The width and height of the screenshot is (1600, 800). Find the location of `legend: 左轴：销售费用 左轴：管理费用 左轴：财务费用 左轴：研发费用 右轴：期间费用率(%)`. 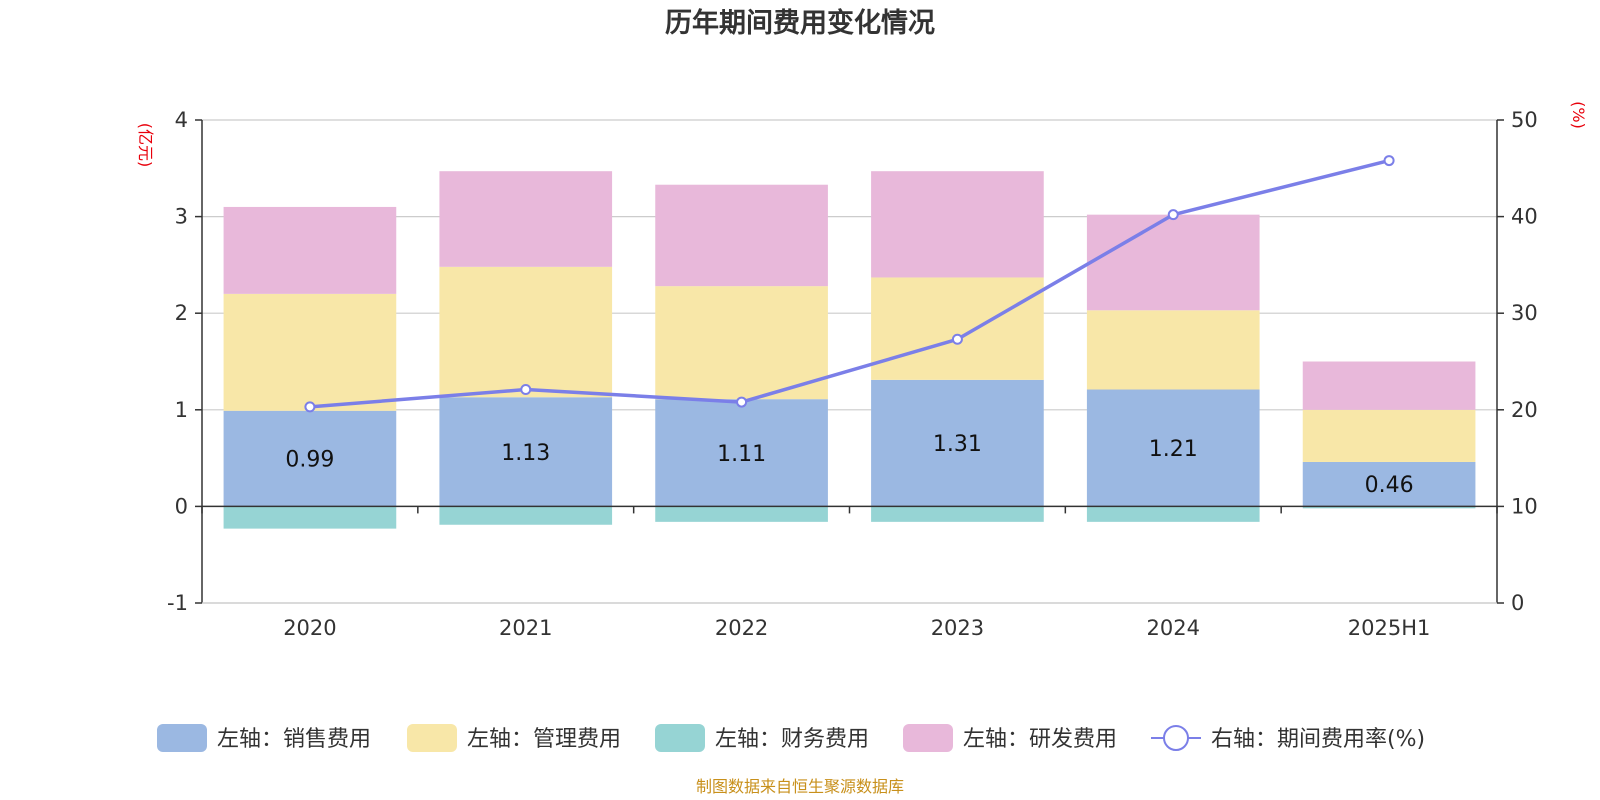

legend: 左轴：销售费用 左轴：管理费用 左轴：财务费用 左轴：研发费用 右轴：期间费用率(%) is located at coordinates (791, 738).